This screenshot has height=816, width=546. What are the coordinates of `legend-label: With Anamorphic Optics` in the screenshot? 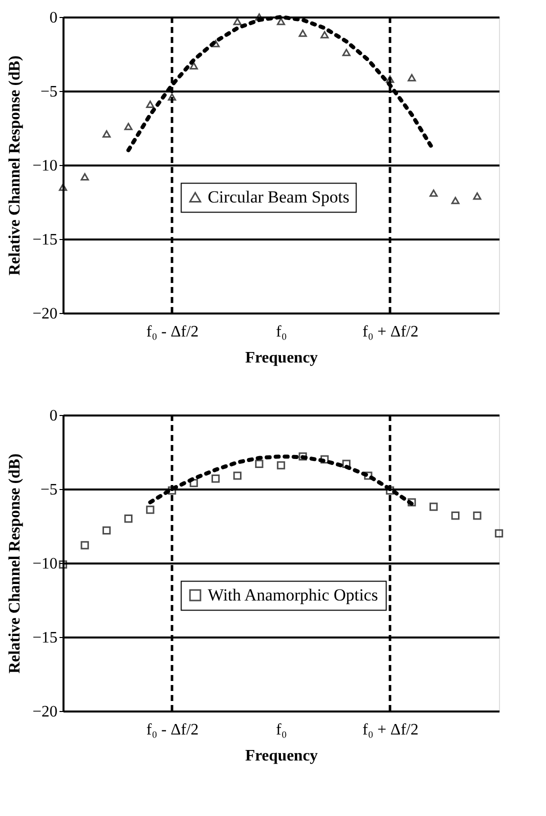 It's located at (293, 594).